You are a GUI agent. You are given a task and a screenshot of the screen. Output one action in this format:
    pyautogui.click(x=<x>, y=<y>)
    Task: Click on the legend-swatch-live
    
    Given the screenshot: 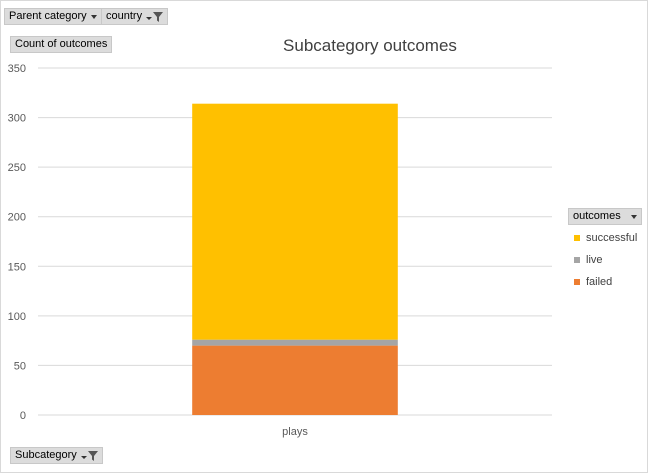 What is the action you would take?
    pyautogui.click(x=577, y=260)
    